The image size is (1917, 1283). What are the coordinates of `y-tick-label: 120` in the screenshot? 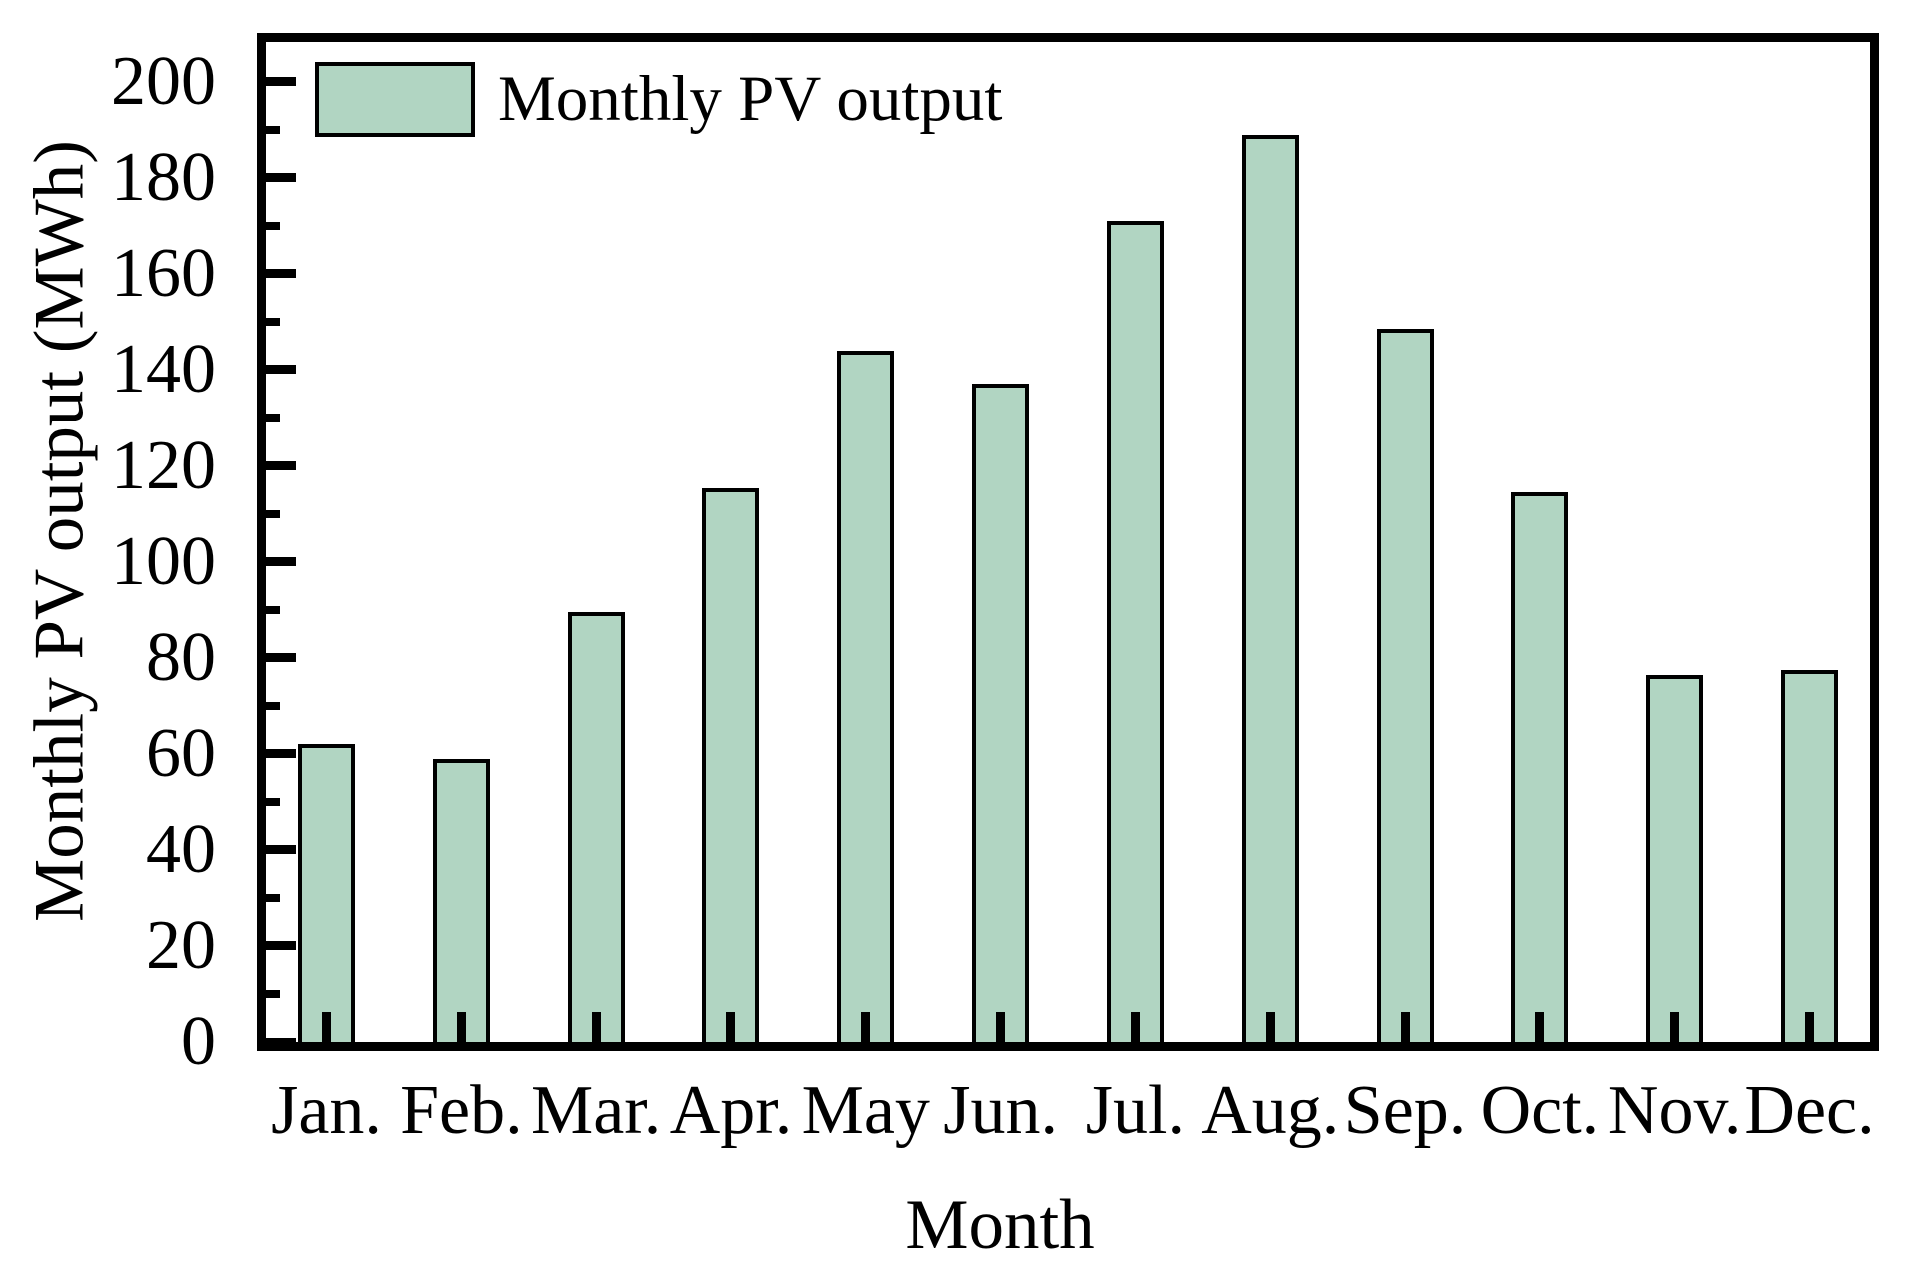 It's located at (163, 465).